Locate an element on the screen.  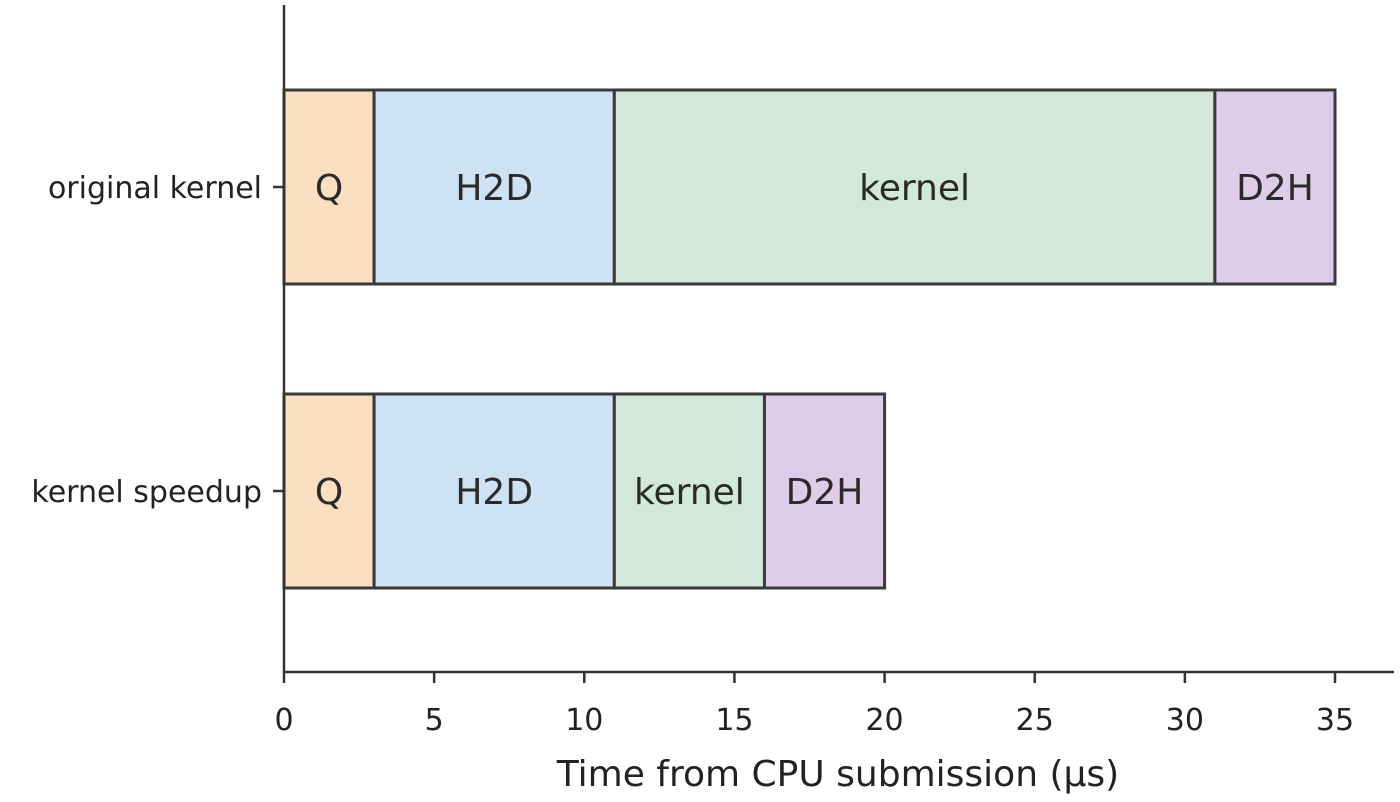
x-tick-label: 25 is located at coordinates (1035, 720).